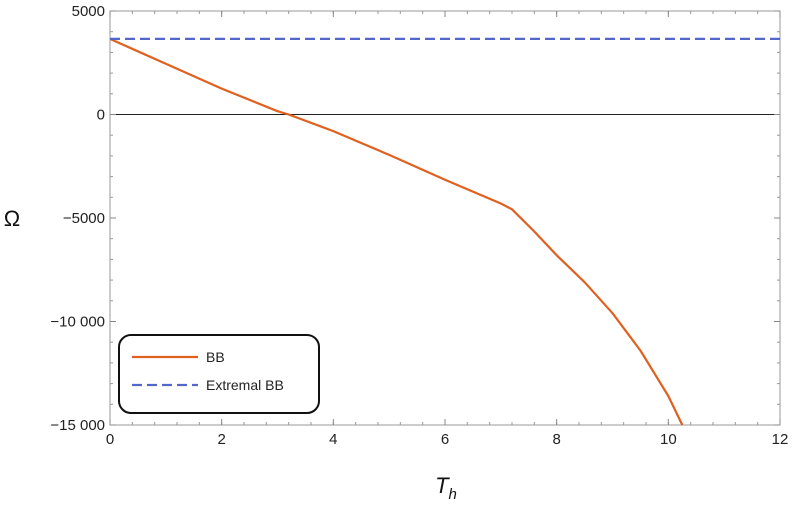  I want to click on y-tick-labels: 5000 0 −5000 −10 000 −15 000, so click(77, 218).